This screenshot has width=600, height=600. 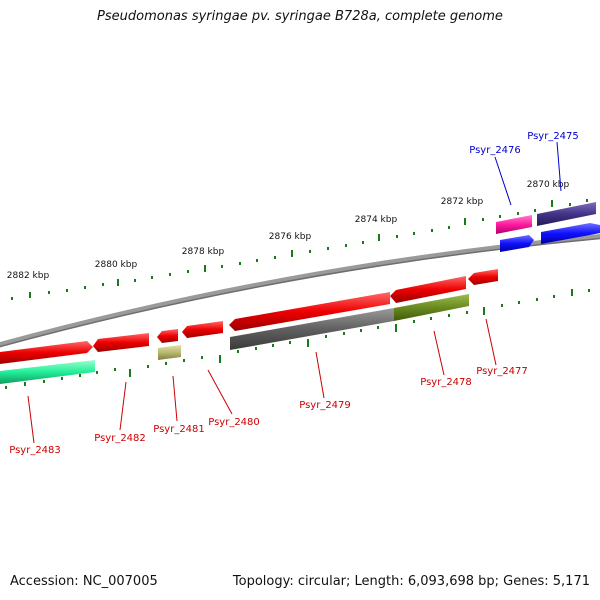 I want to click on gene-label: Psyr_2479, so click(x=325, y=405).